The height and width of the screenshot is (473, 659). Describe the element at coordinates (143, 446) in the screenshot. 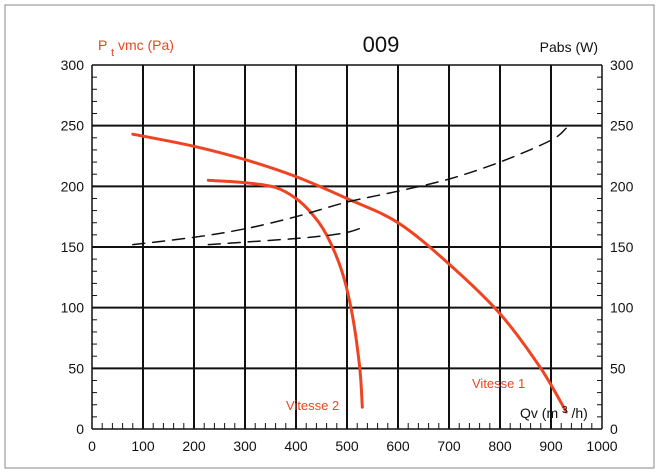

I see `x-tick-label: 100` at that location.